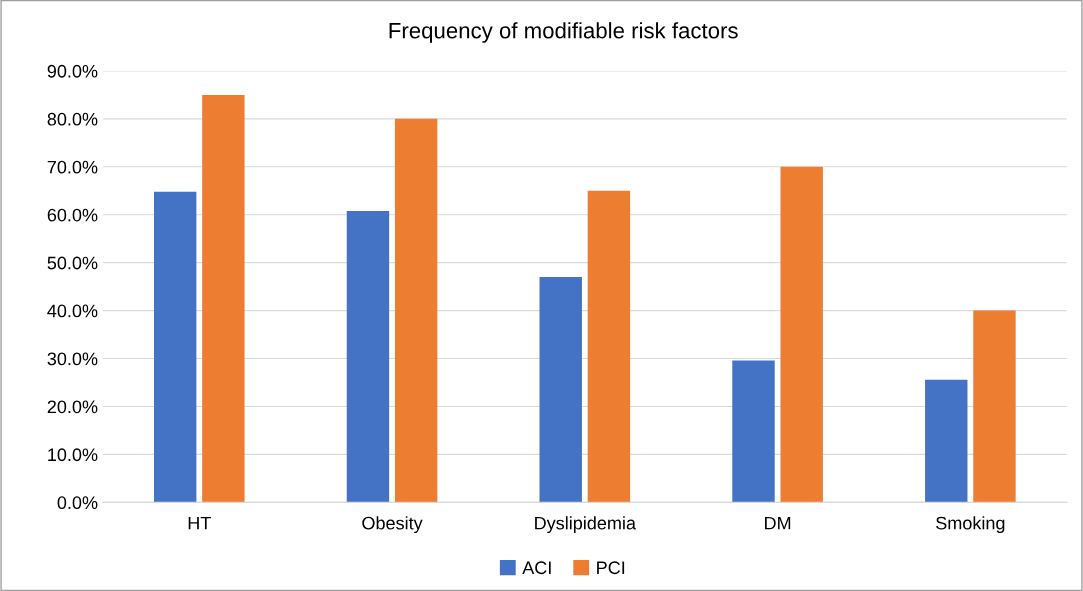  I want to click on chart-title: Frequency of modifiable risk factors, so click(563, 32).